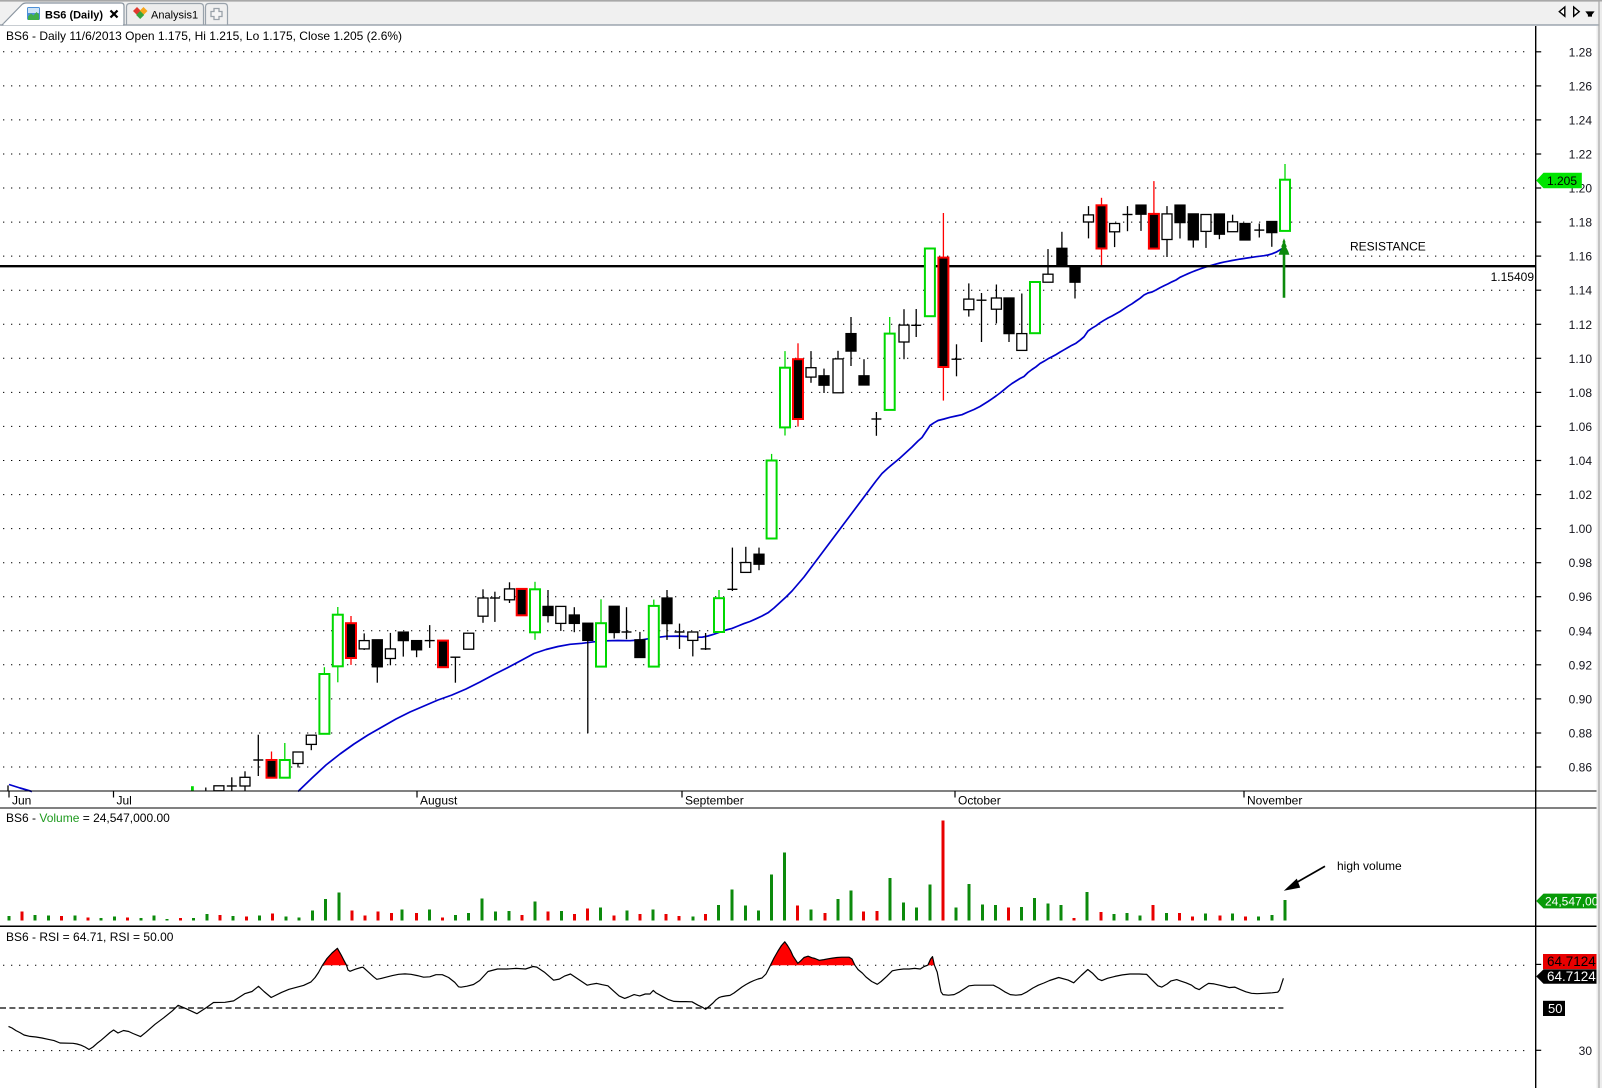  What do you see at coordinates (439, 801) in the screenshot?
I see `svg-text: August` at bounding box center [439, 801].